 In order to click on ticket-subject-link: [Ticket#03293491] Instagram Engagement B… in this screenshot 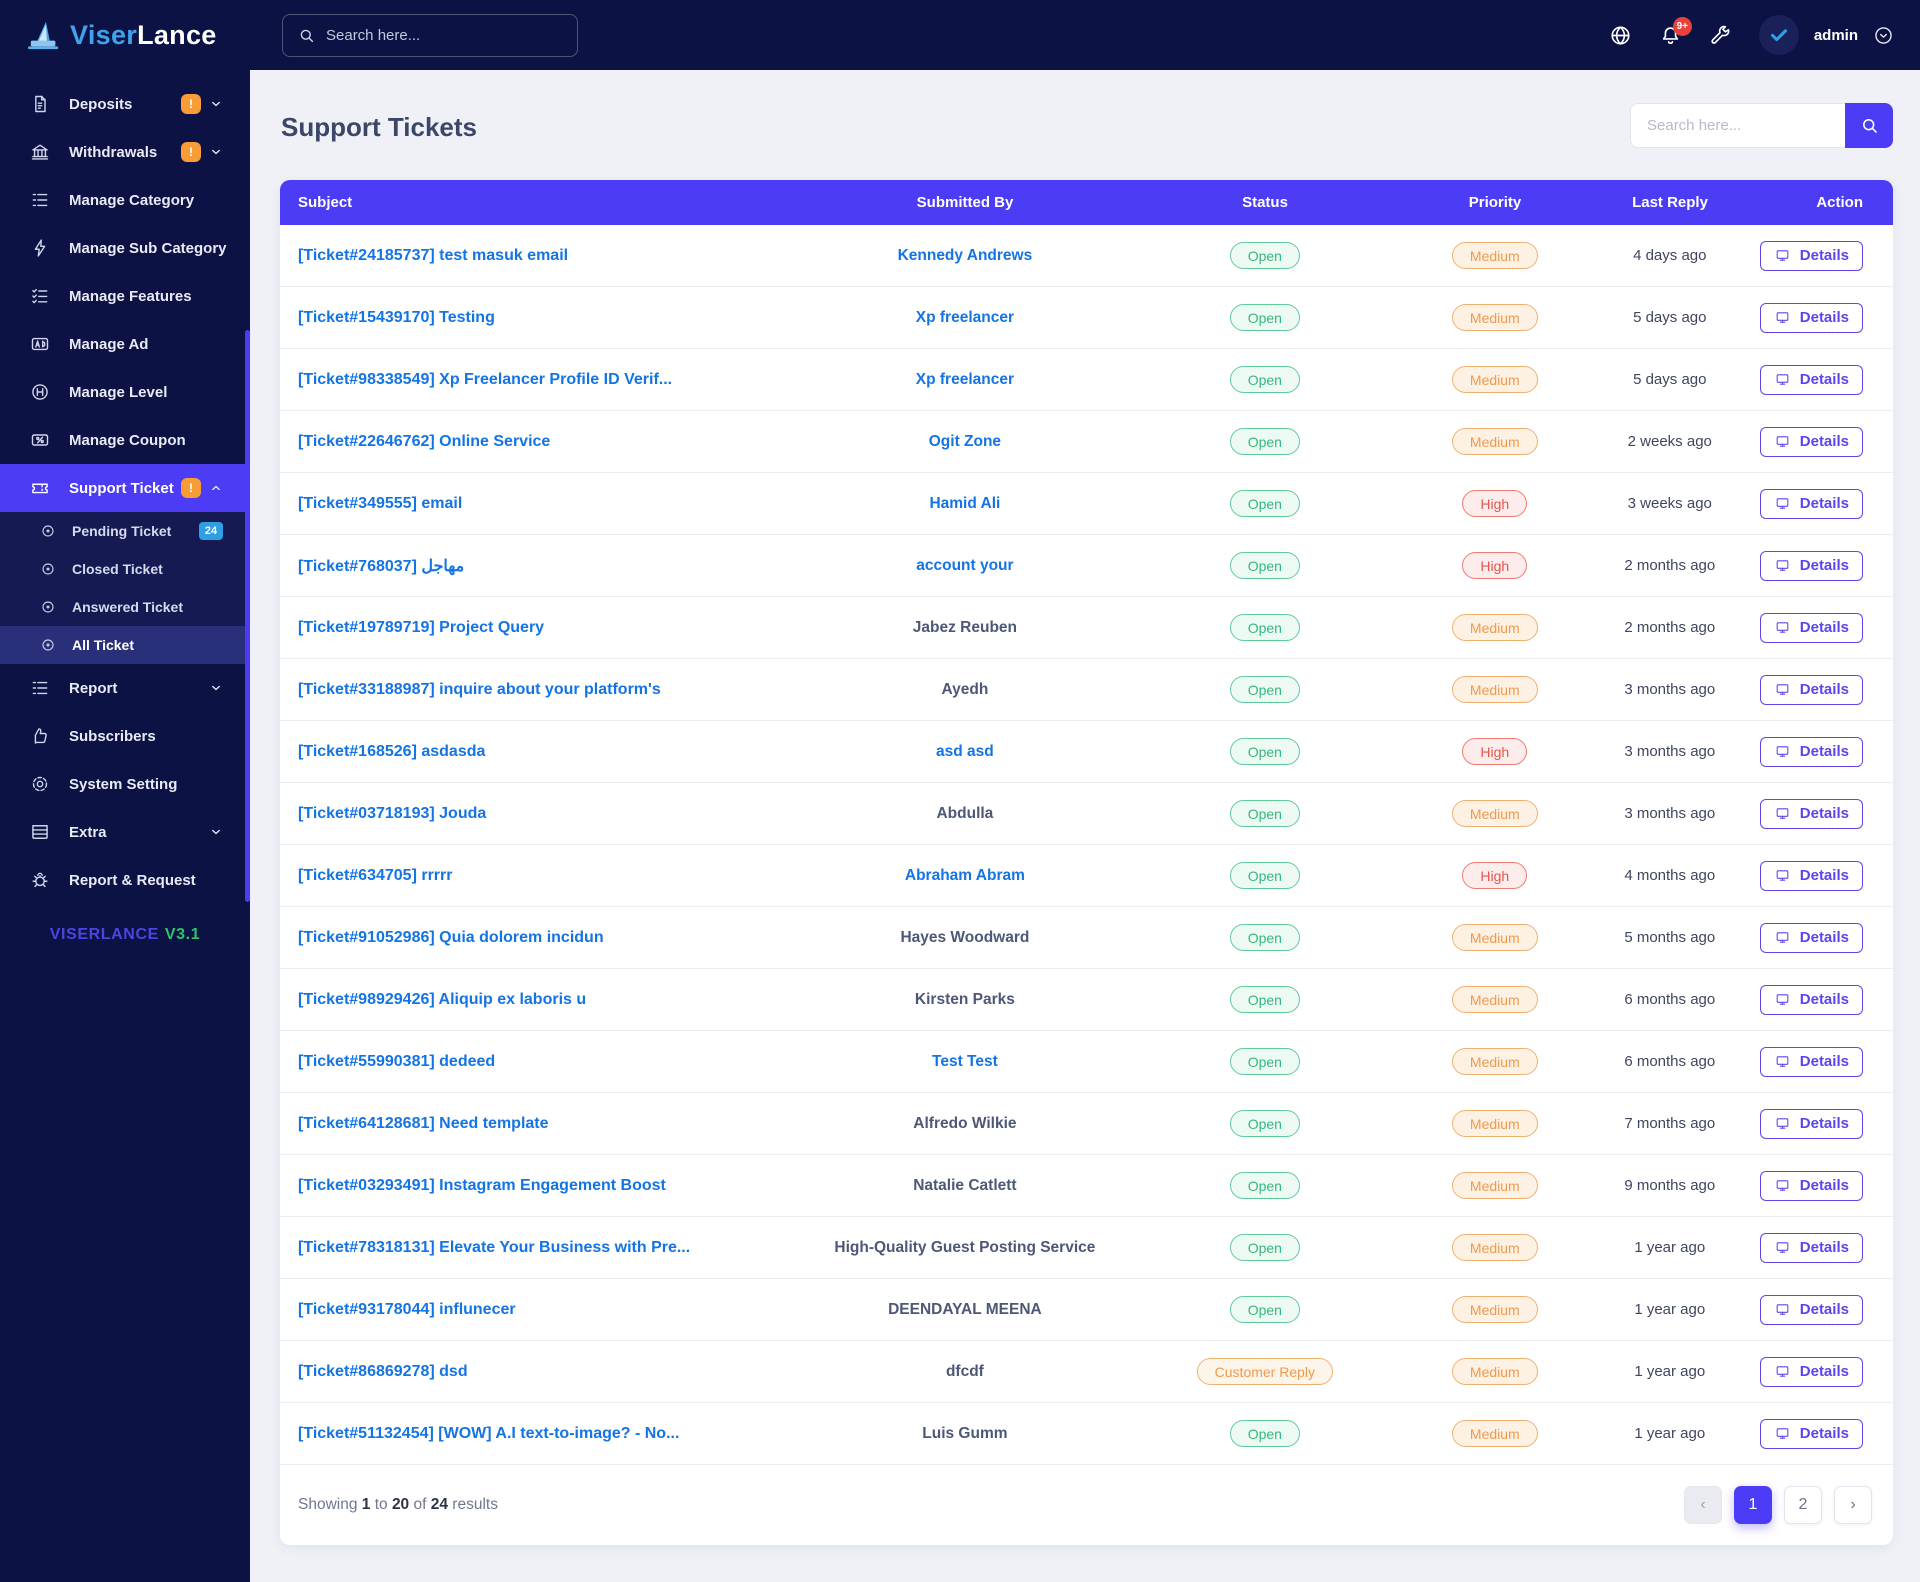, I will do `click(482, 1185)`.